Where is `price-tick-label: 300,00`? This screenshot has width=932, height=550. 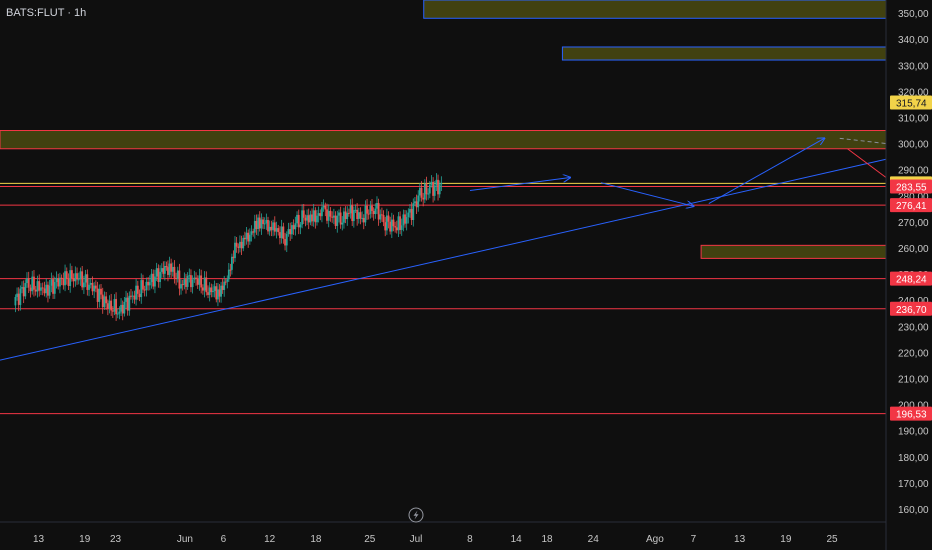 price-tick-label: 300,00 is located at coordinates (913, 145).